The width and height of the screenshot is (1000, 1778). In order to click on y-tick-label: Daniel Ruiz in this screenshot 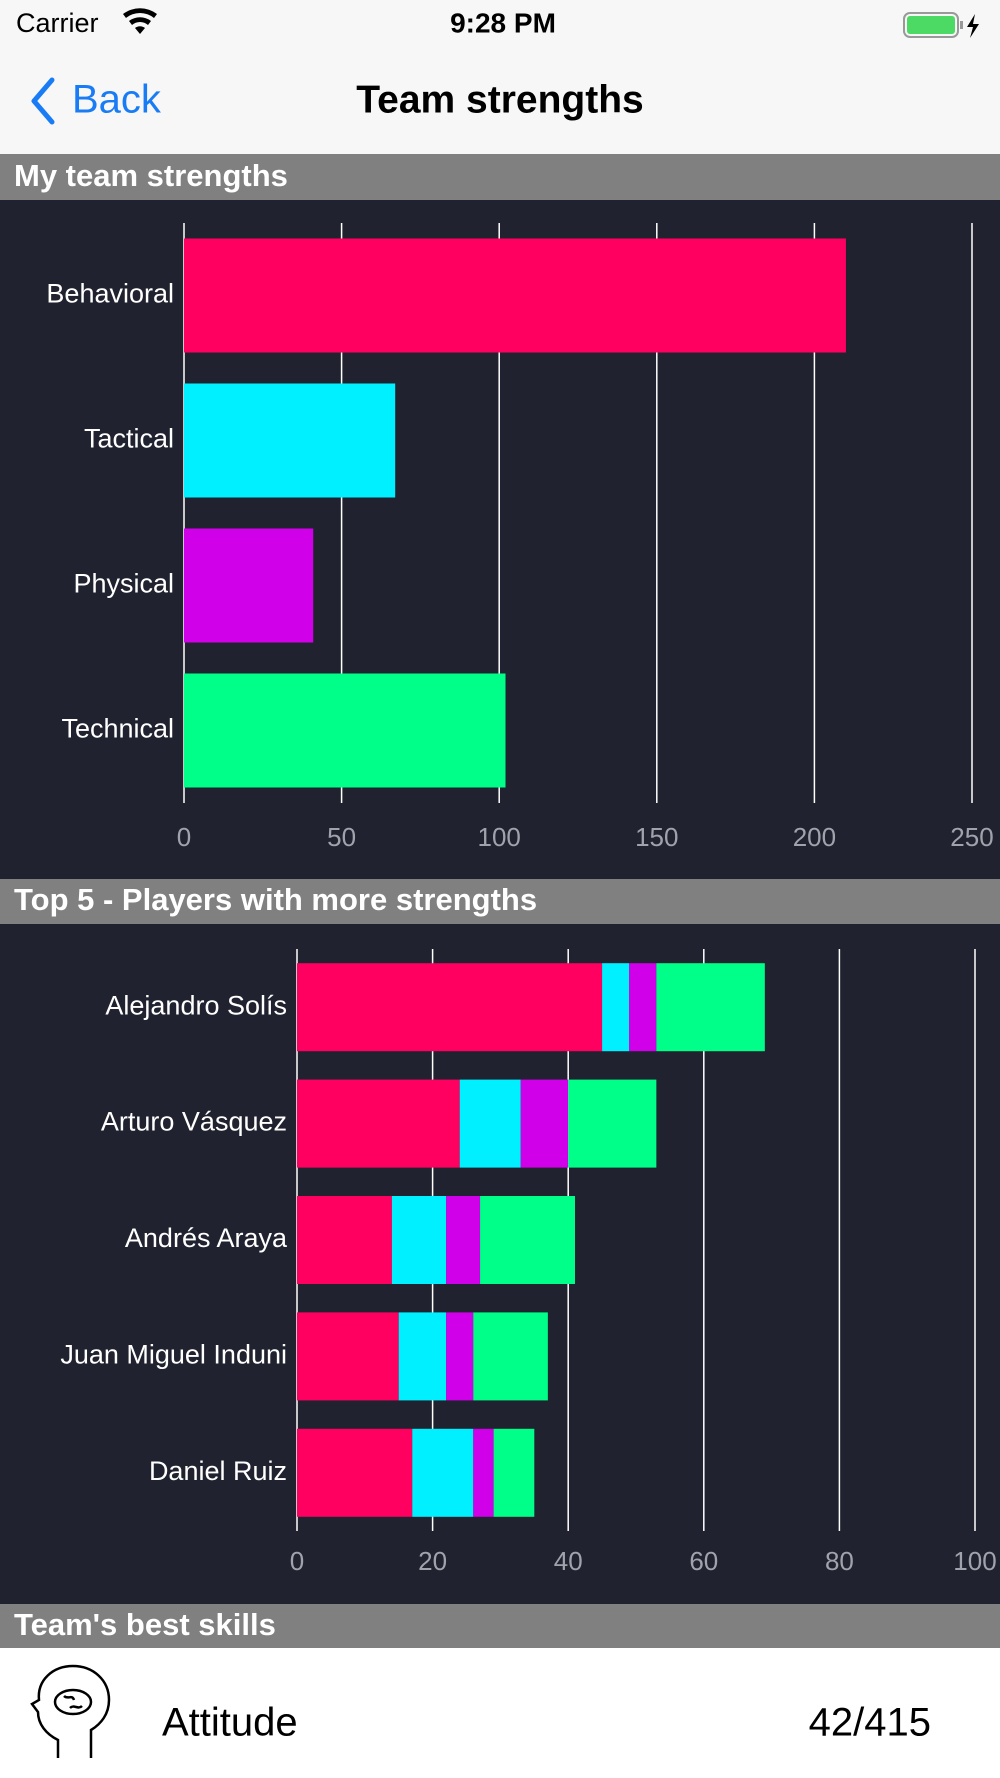, I will do `click(218, 1471)`.